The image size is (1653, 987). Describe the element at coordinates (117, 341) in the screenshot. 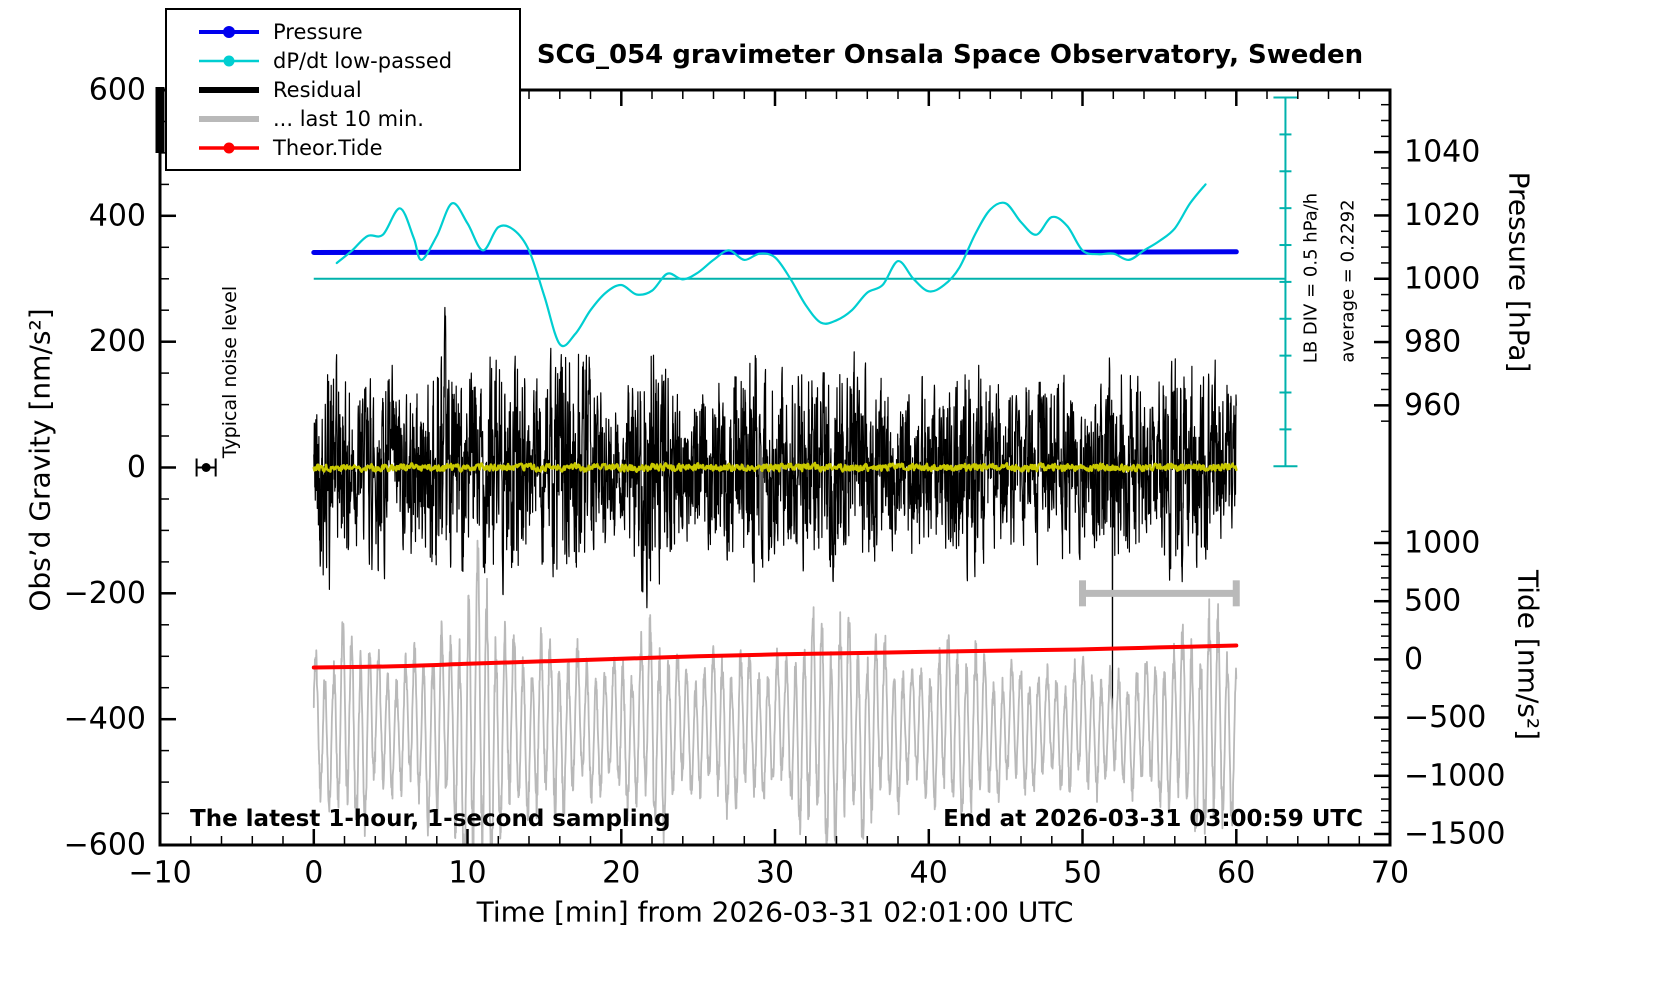

I see `y-left-tick-label: 200` at that location.